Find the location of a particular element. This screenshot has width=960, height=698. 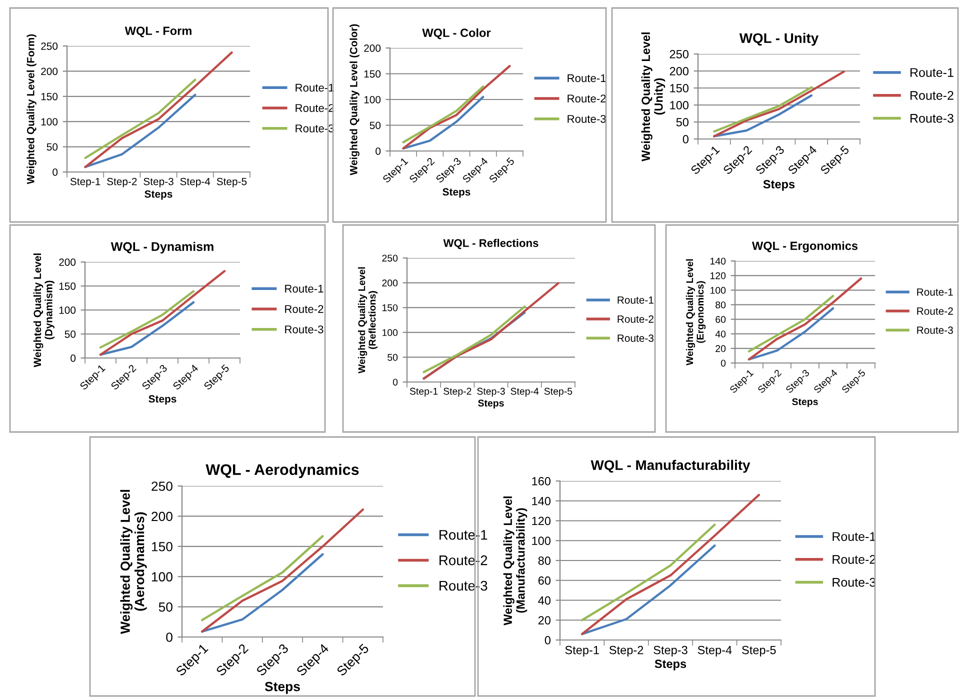

chart-title: WQL - Ergonomics is located at coordinates (805, 246).